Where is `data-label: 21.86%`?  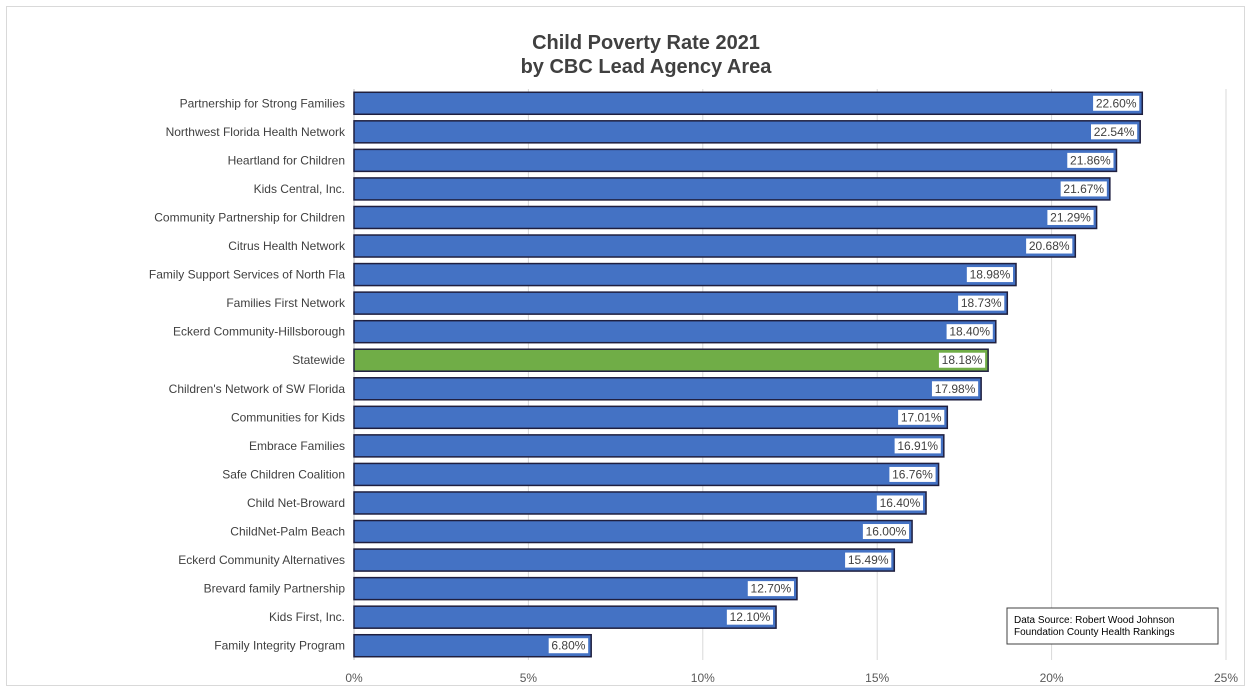
data-label: 21.86% is located at coordinates (1090, 160).